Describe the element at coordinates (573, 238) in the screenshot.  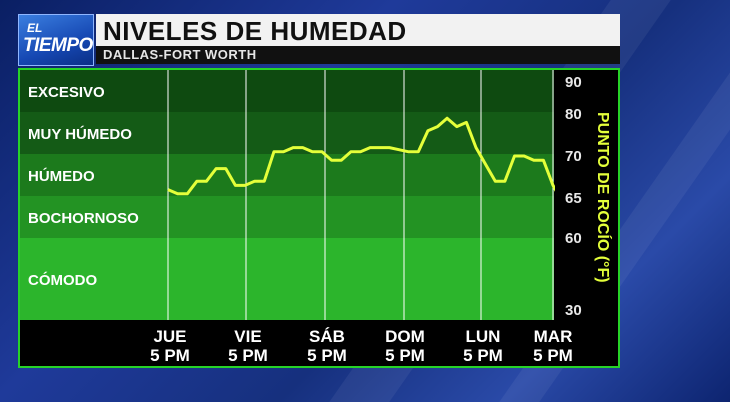
I see `y-tick-label: 60` at that location.